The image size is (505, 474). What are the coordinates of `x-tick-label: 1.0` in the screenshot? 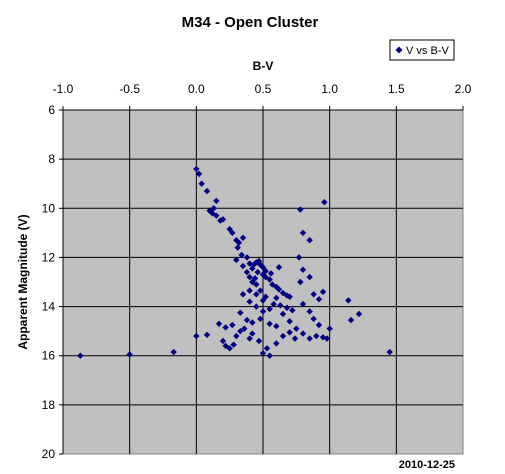 It's located at (329, 89).